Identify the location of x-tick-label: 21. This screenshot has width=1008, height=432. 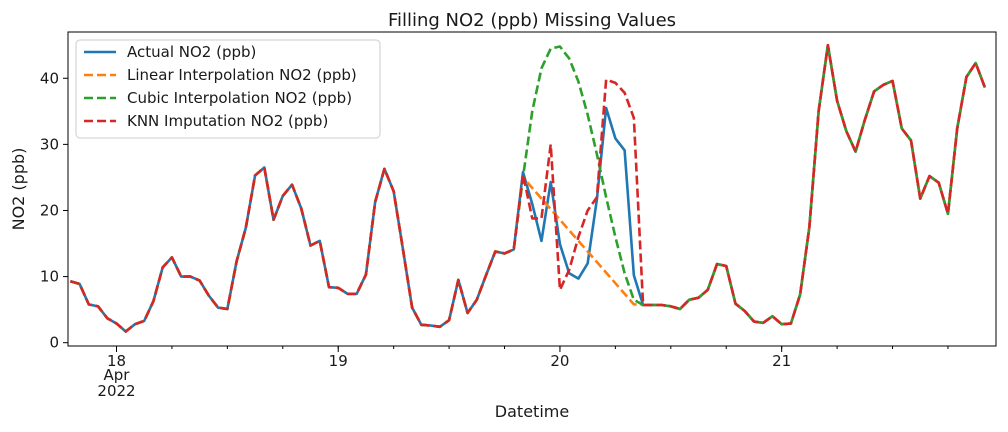
(781, 361).